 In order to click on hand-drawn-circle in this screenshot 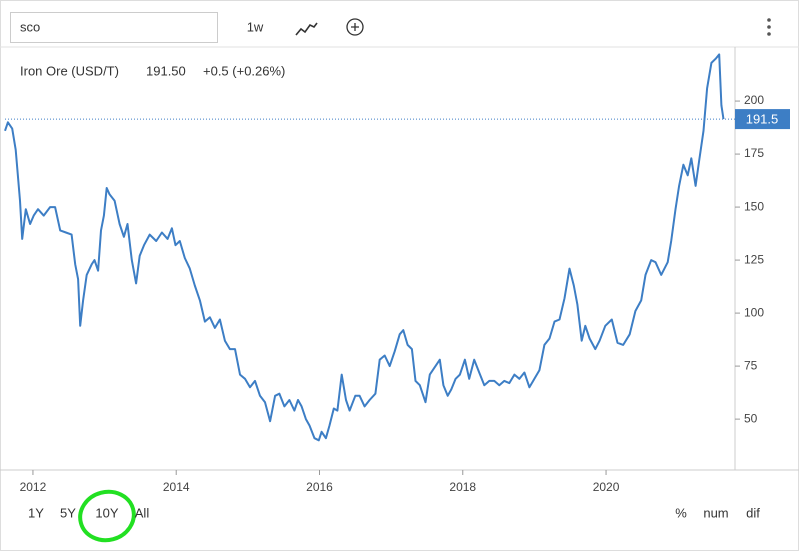, I will do `click(107, 516)`.